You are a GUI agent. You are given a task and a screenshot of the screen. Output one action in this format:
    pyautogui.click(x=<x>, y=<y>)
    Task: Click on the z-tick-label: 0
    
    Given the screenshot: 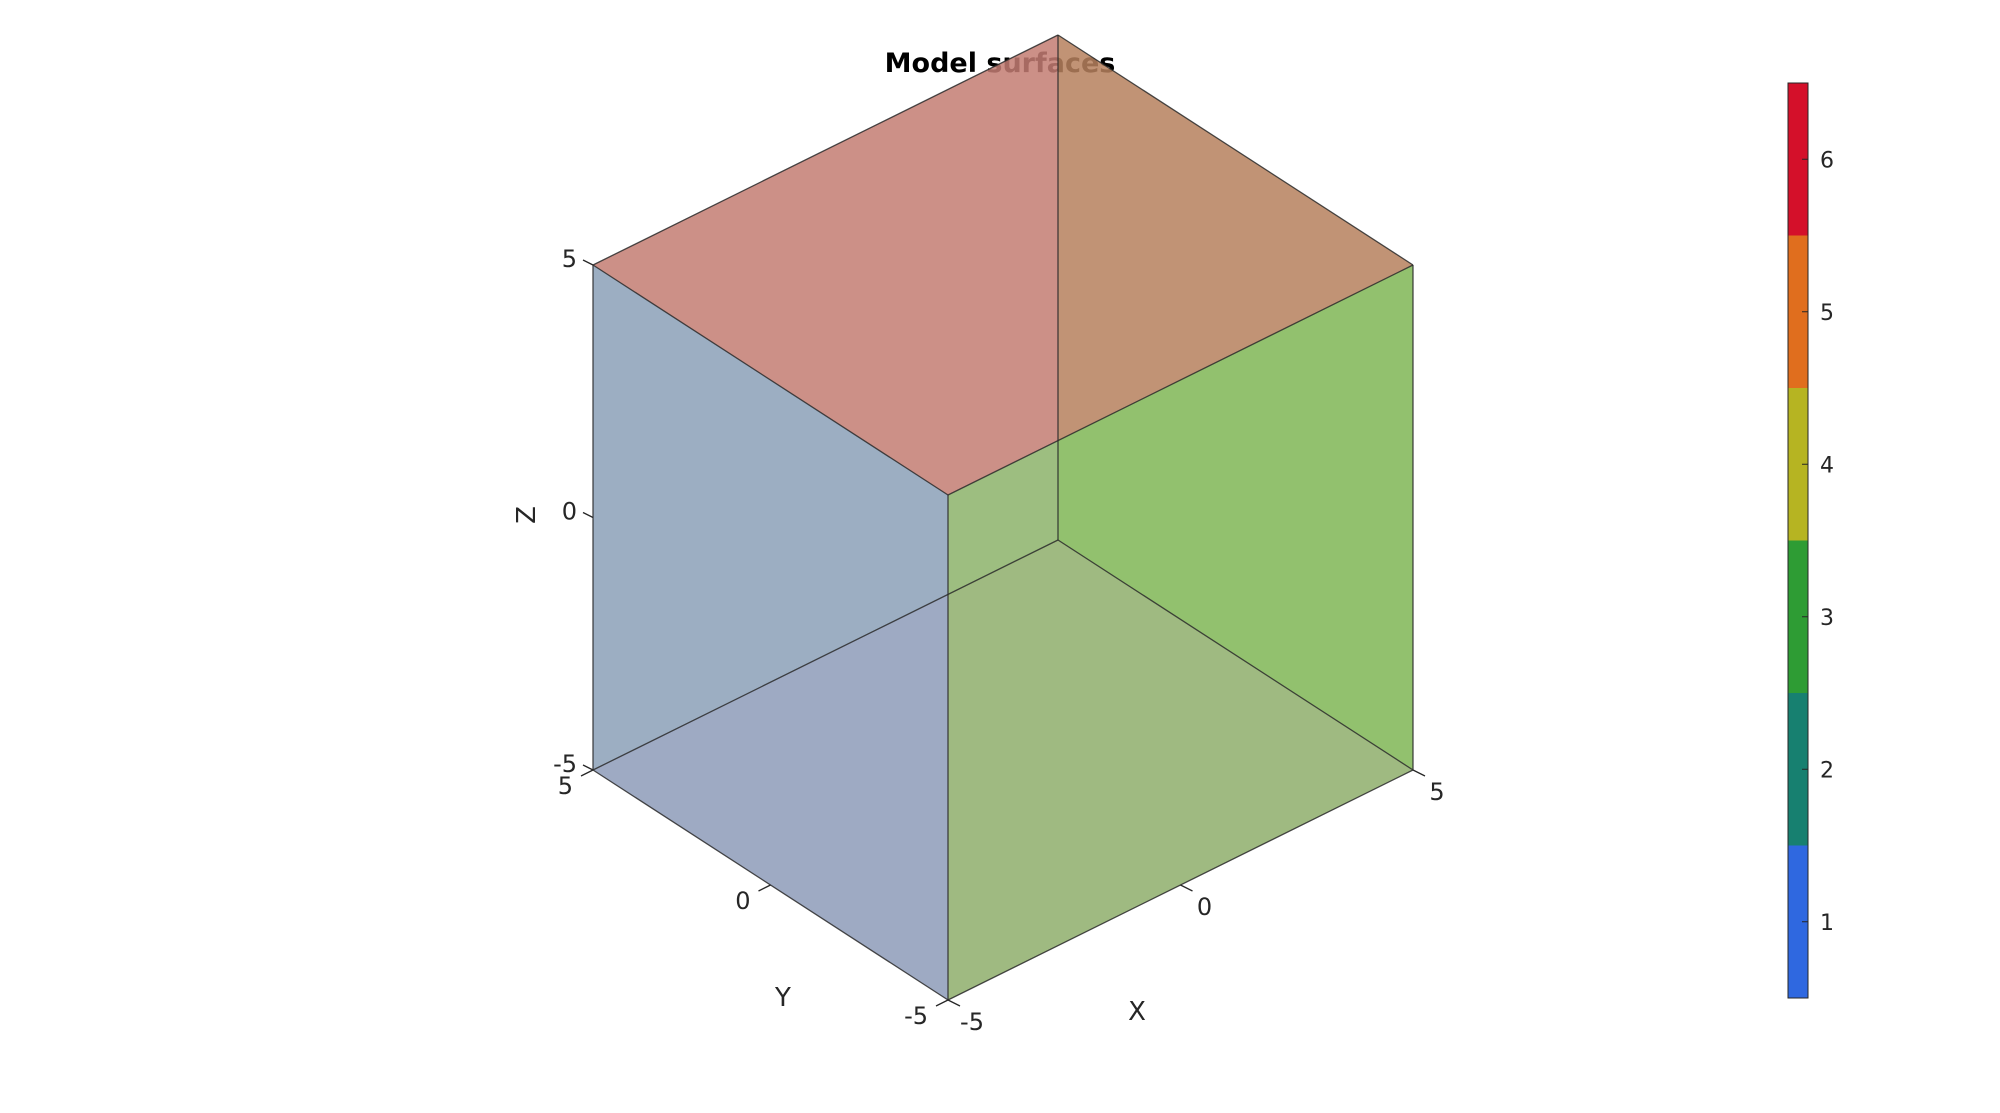 What is the action you would take?
    pyautogui.click(x=569, y=512)
    